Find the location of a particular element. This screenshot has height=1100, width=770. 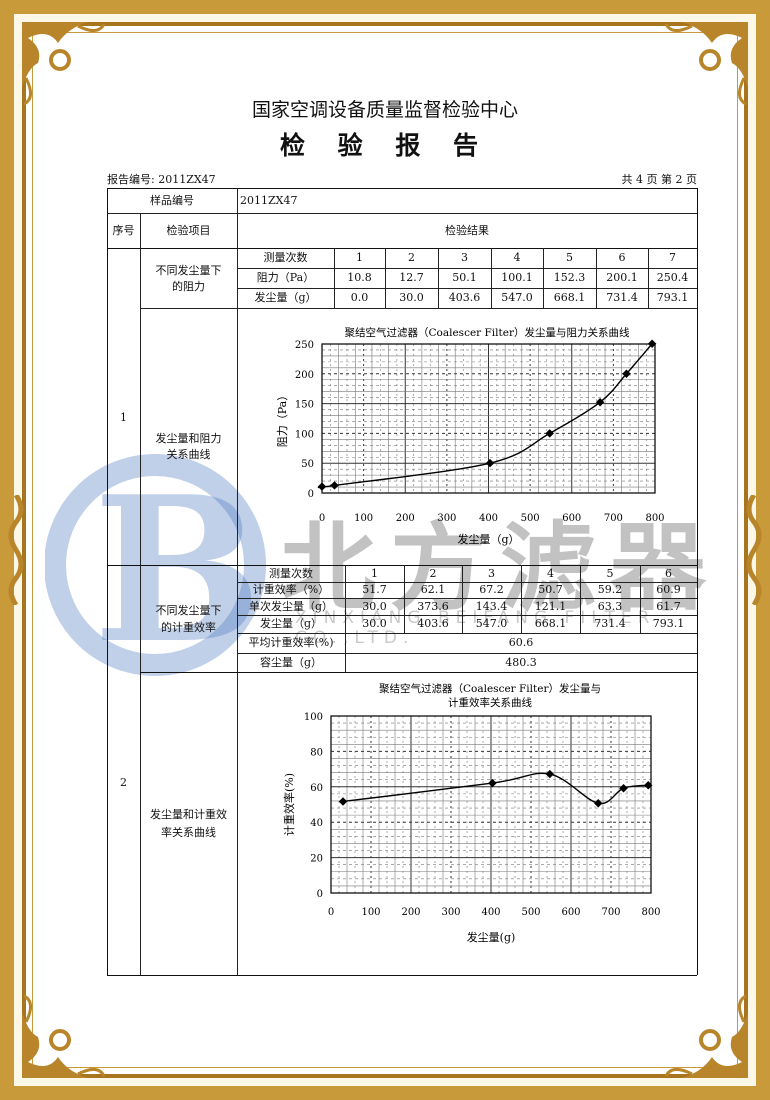

table-cell: 10.8 is located at coordinates (359, 277).